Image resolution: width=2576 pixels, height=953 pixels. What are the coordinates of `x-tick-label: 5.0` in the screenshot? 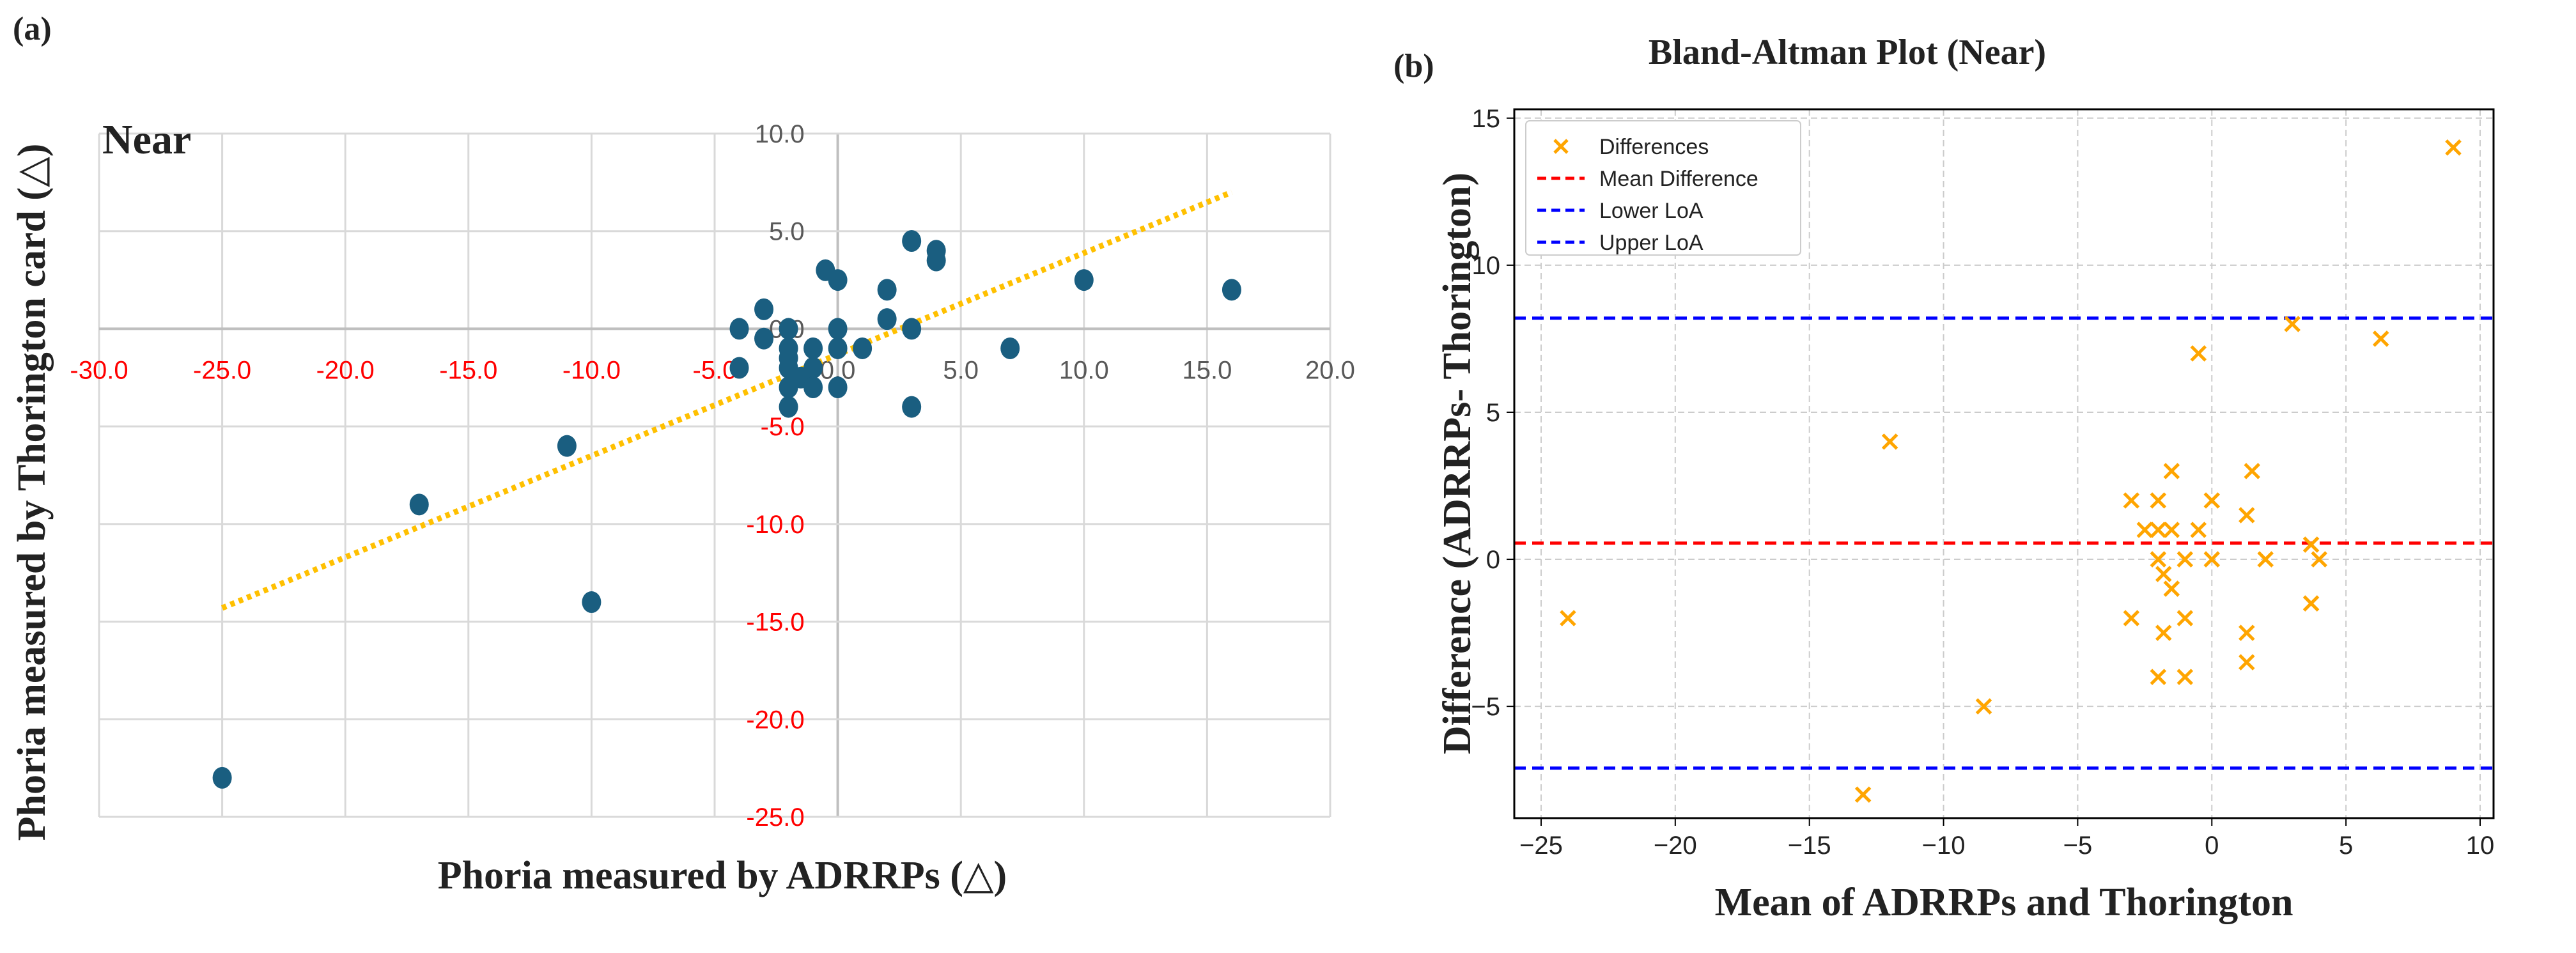 It's located at (961, 370).